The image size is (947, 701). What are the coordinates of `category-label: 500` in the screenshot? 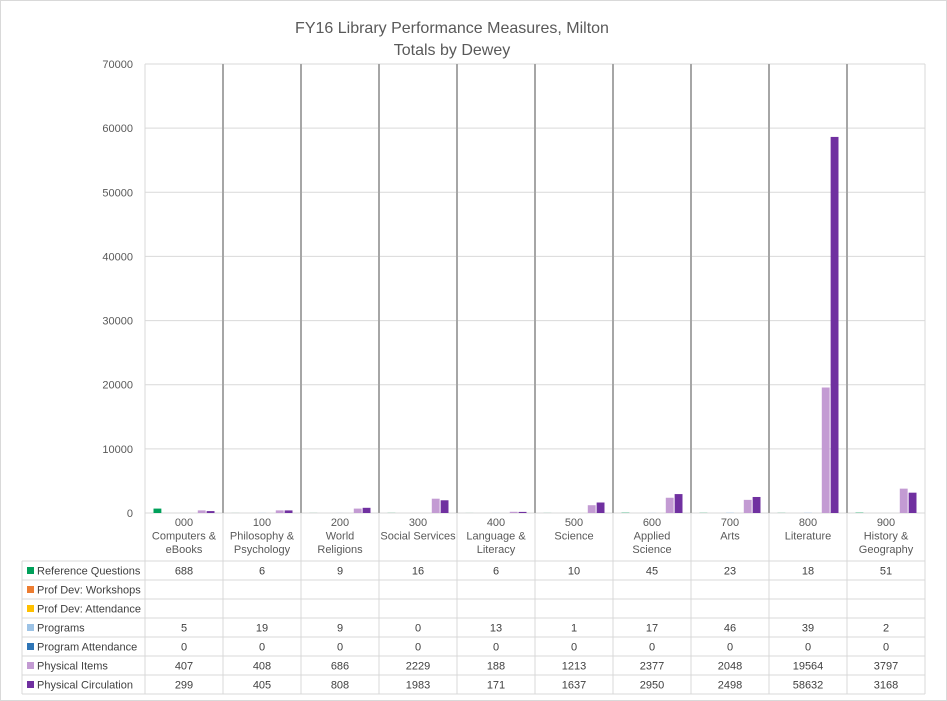 It's located at (574, 523).